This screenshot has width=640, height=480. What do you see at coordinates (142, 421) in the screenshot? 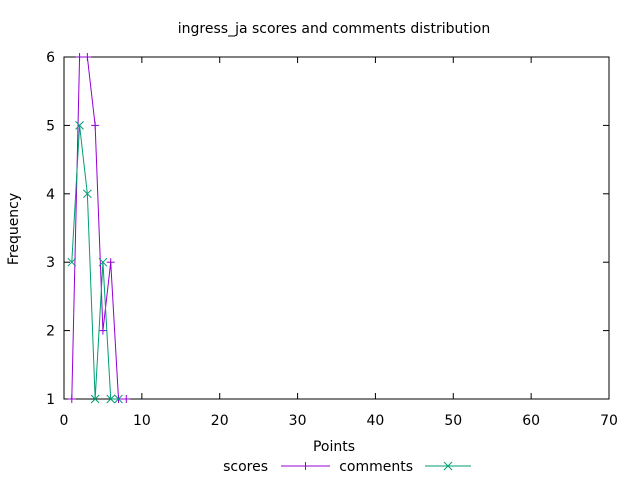
I see `x-tick-label: 10` at bounding box center [142, 421].